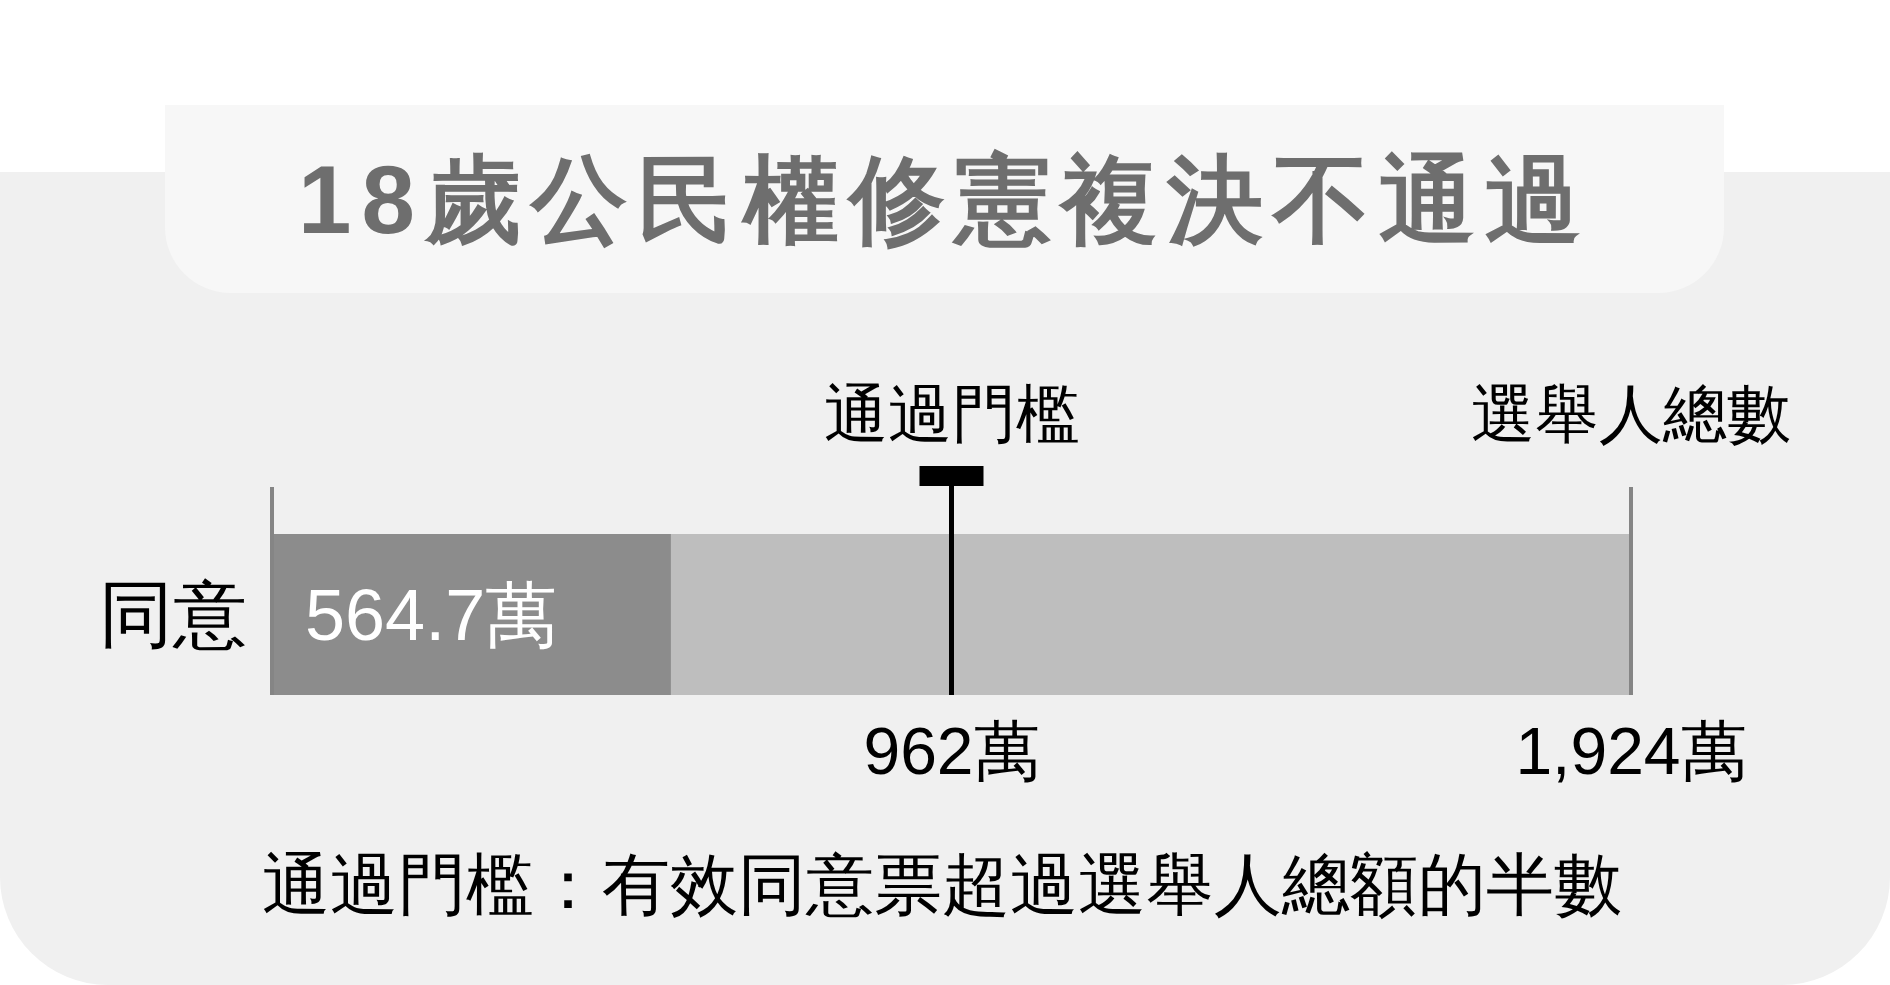 The height and width of the screenshot is (985, 1890). What do you see at coordinates (951, 751) in the screenshot?
I see `x-tick-label: 962萬` at bounding box center [951, 751].